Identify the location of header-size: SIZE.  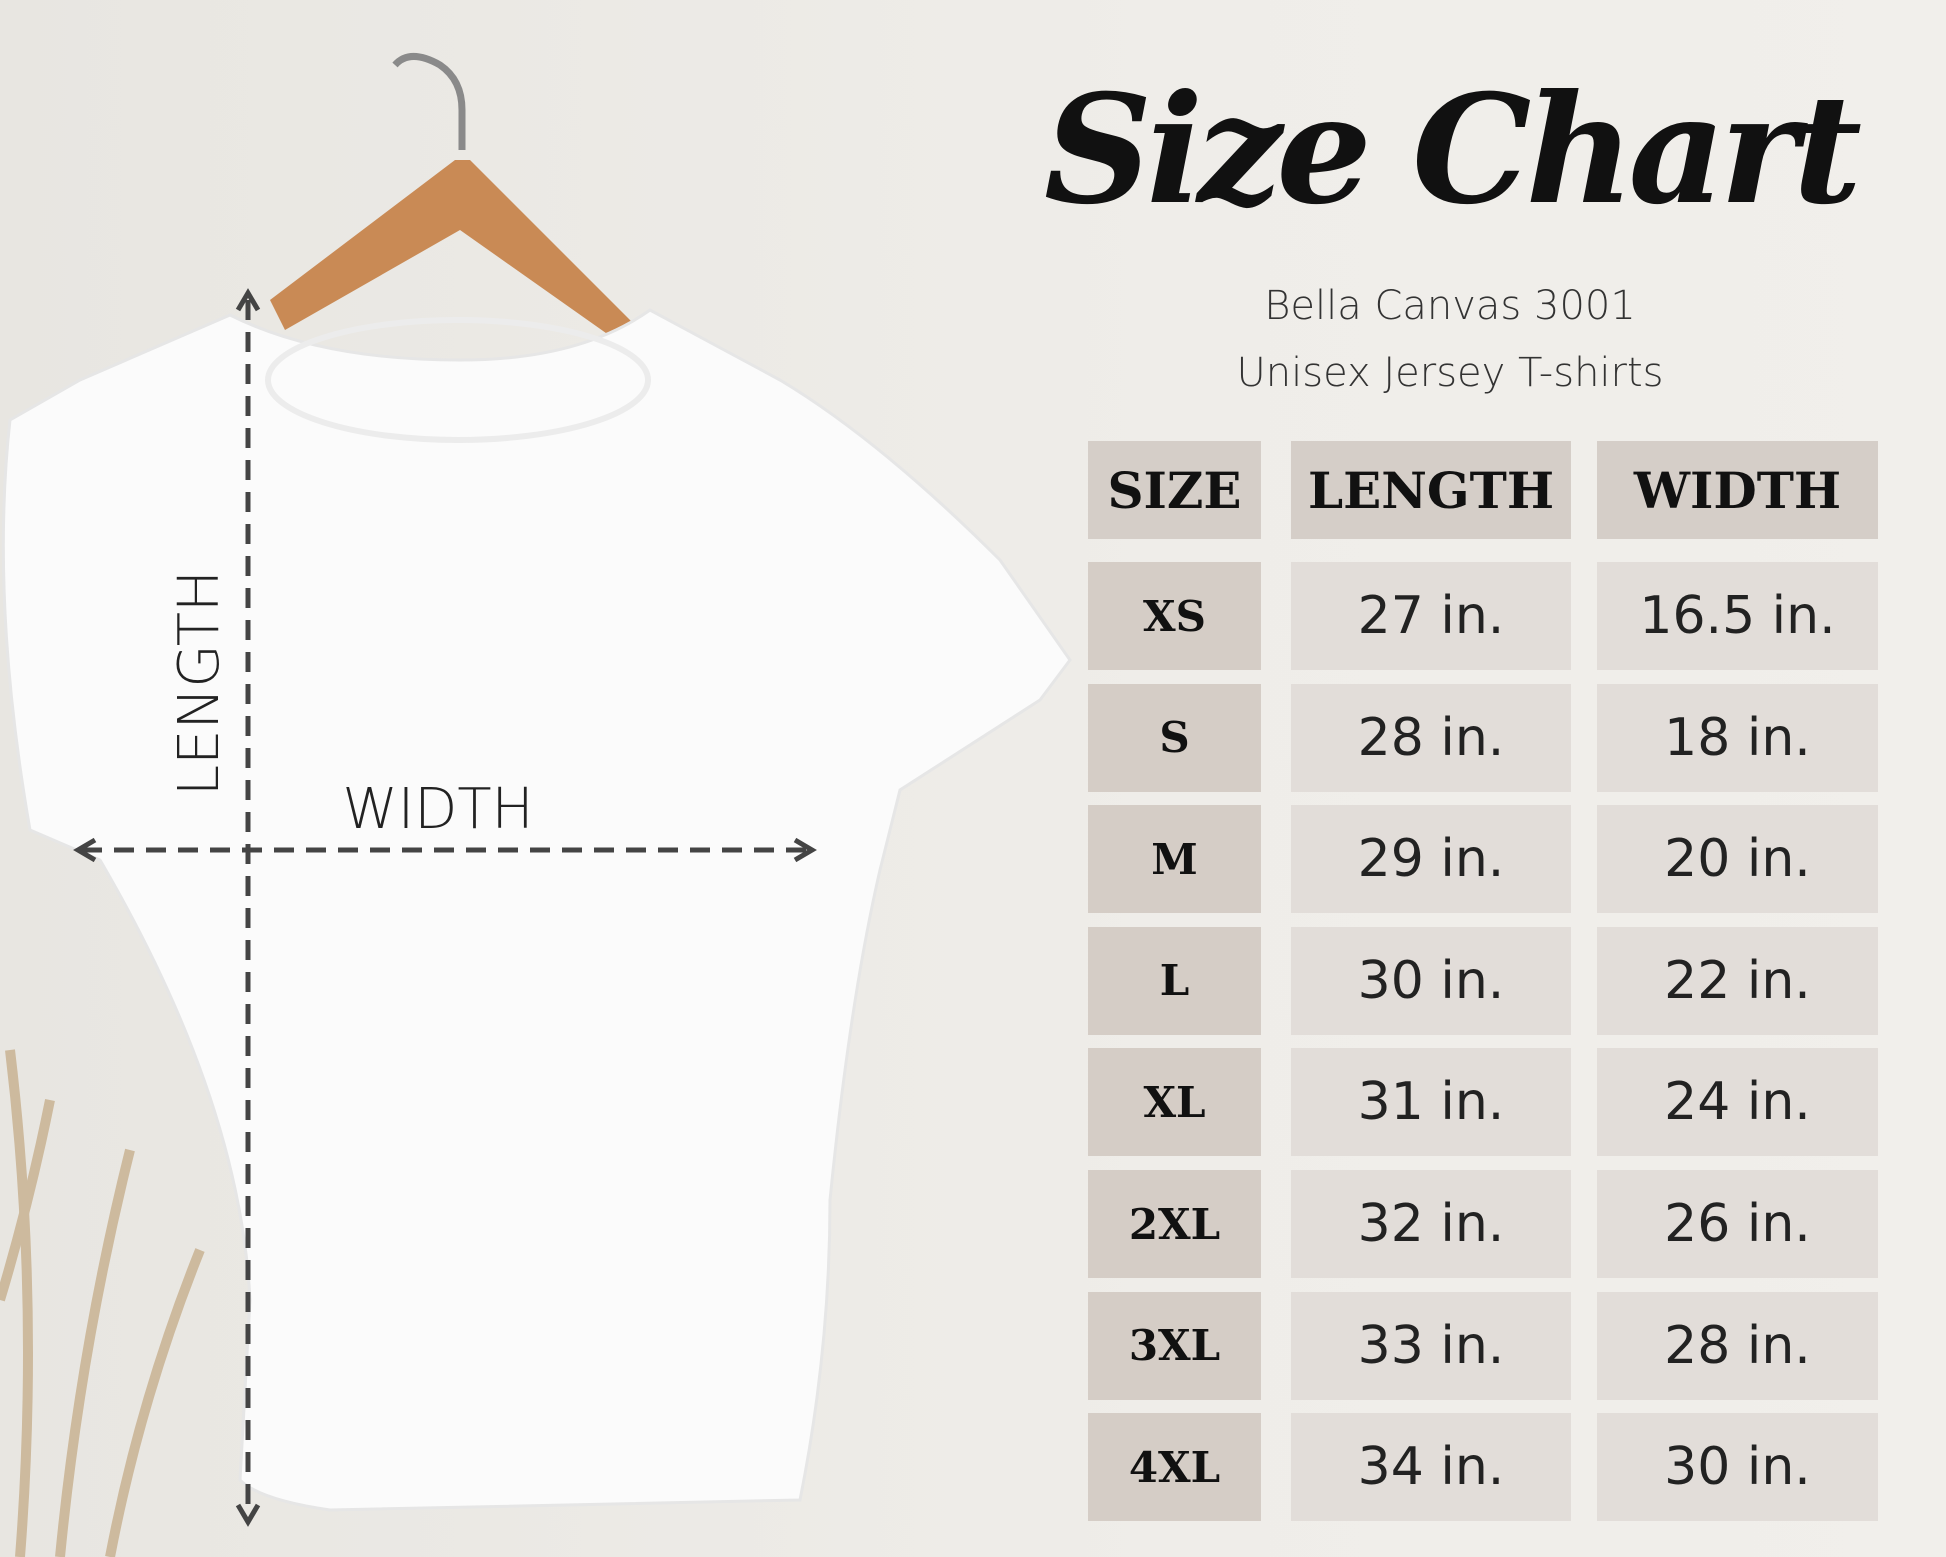
(1174, 490).